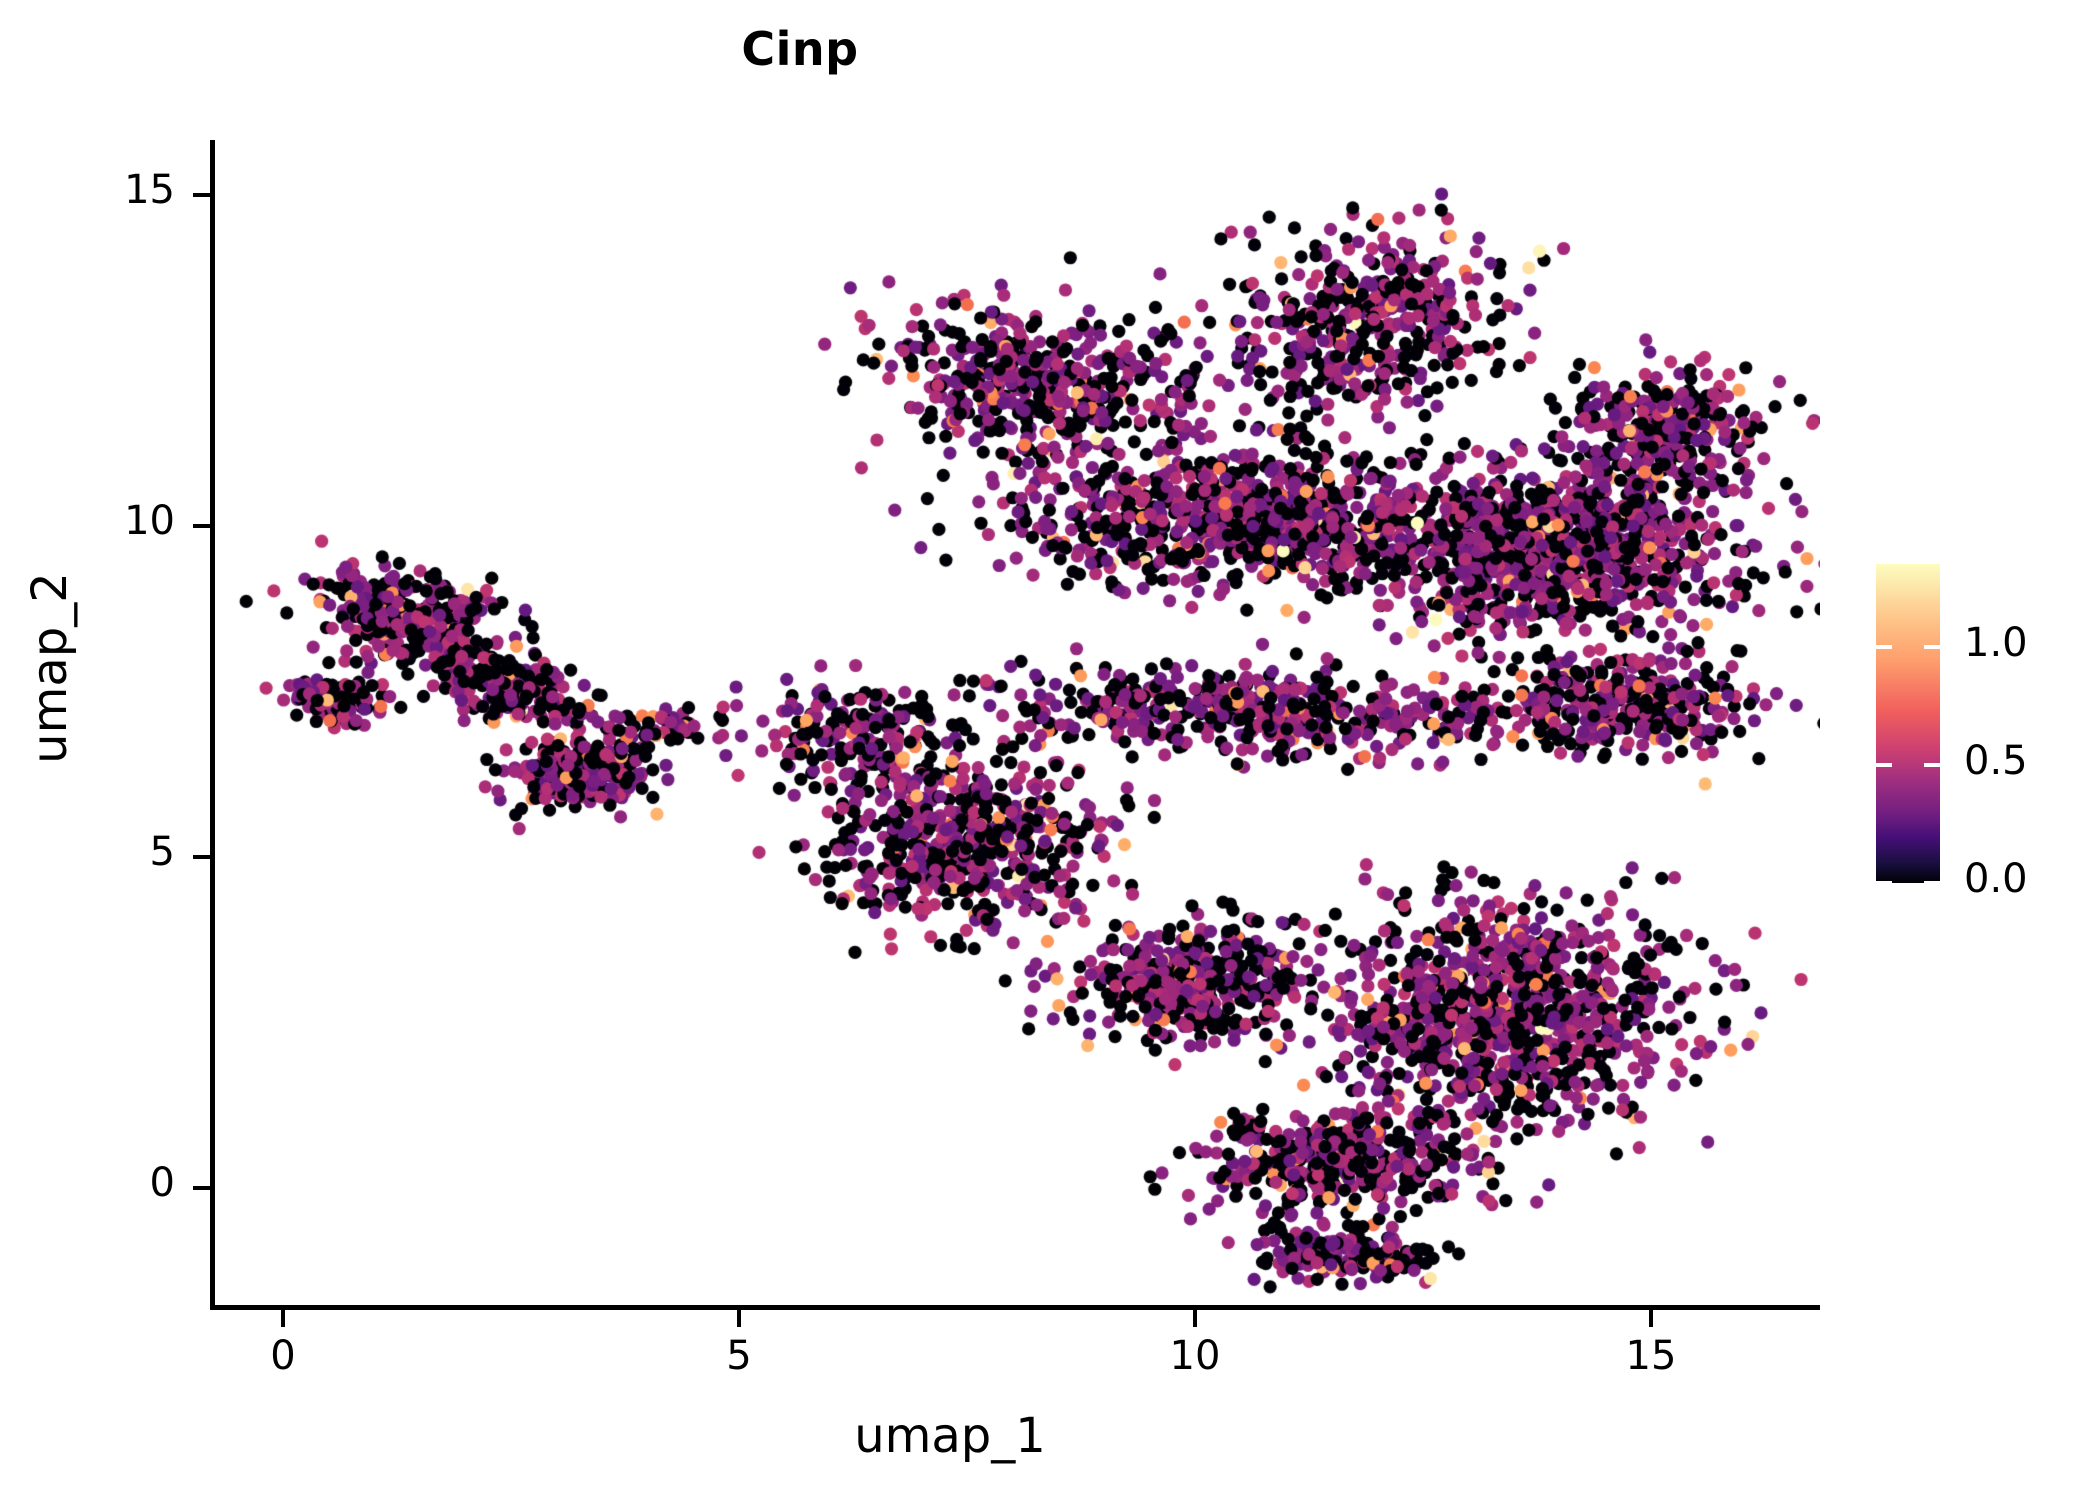 This screenshot has width=2100, height=1500. I want to click on x-tick-label-3: 15, so click(1651, 1356).